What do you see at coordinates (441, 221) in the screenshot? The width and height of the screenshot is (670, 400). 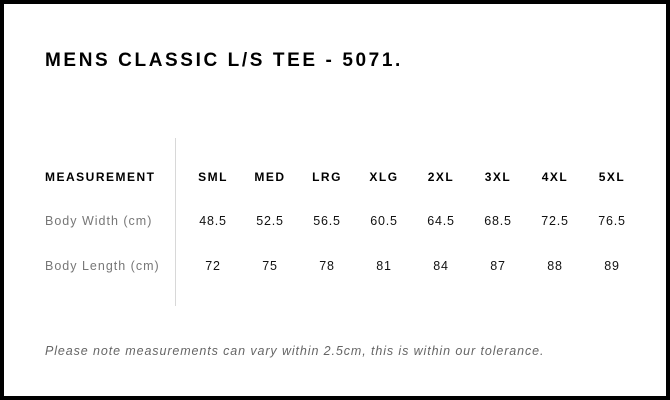 I see `table-cell: 64.5` at bounding box center [441, 221].